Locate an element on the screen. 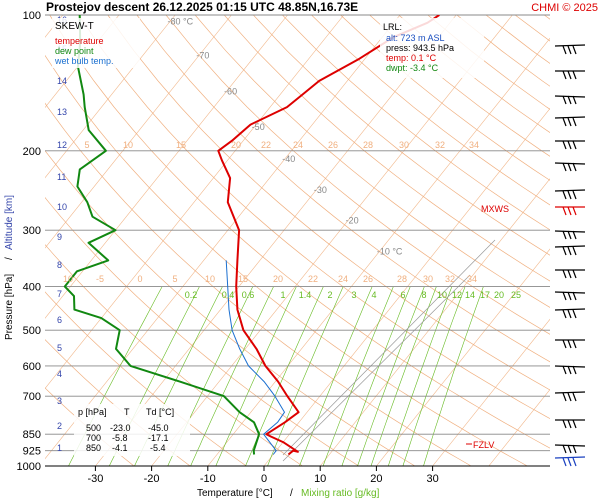 Image resolution: width=600 pixels, height=500 pixels. mixing-ratio-green-label: 1 is located at coordinates (282, 295).